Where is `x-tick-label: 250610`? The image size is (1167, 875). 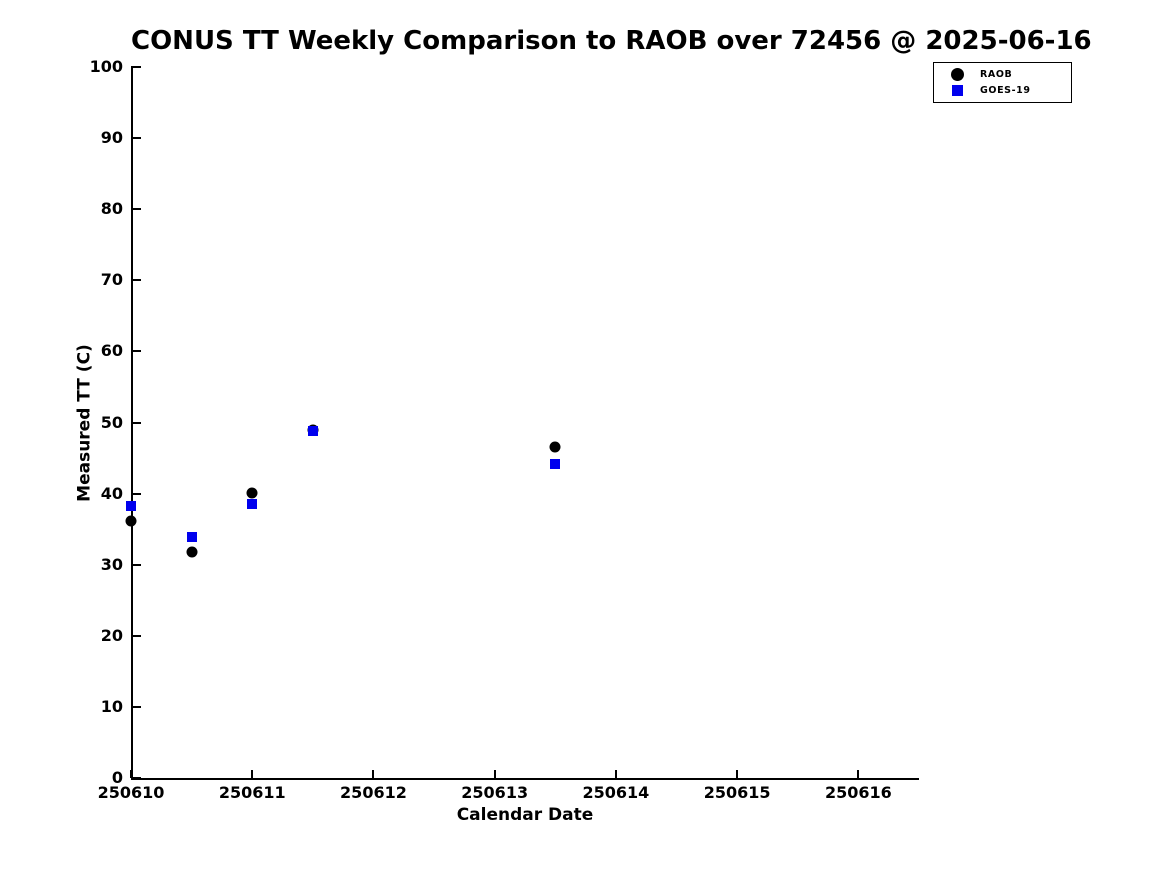 x-tick-label: 250610 is located at coordinates (131, 792).